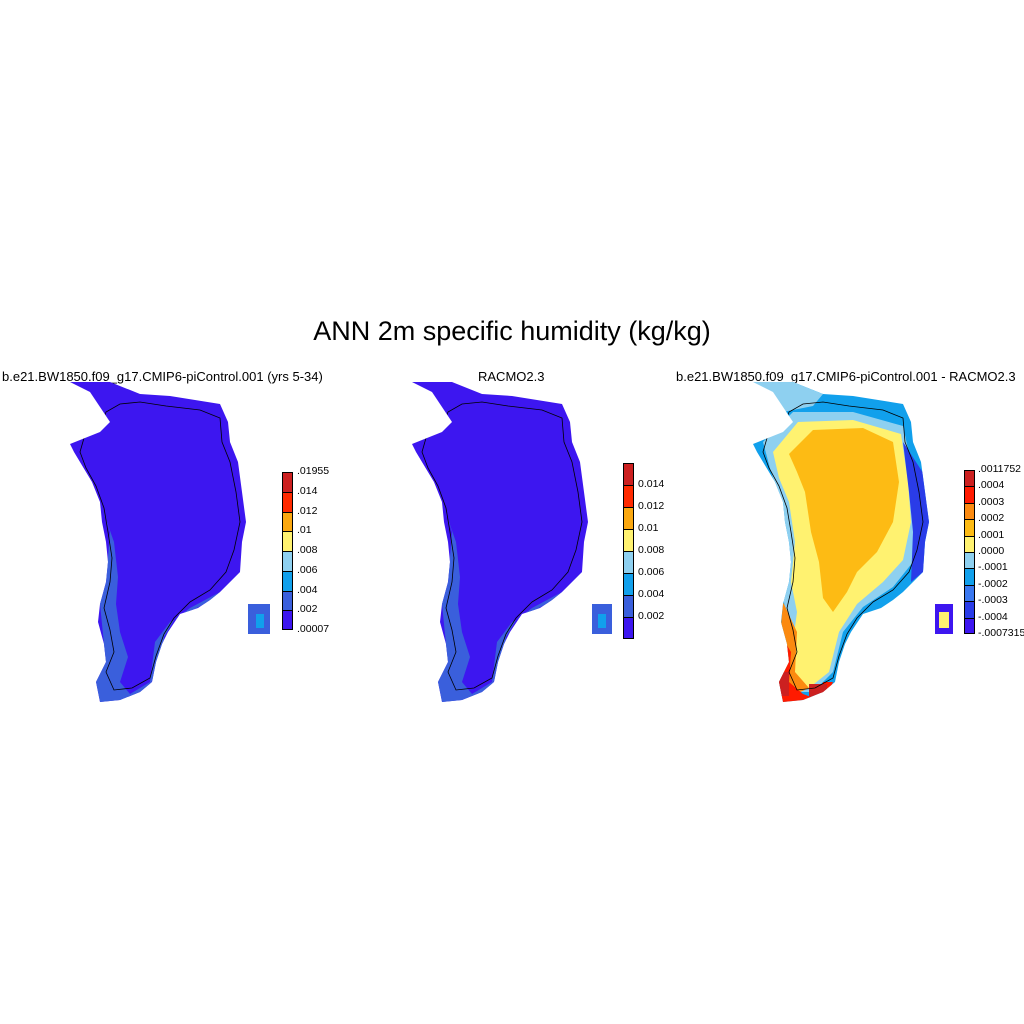  What do you see at coordinates (991, 534) in the screenshot?
I see `colorbar-label: .0001` at bounding box center [991, 534].